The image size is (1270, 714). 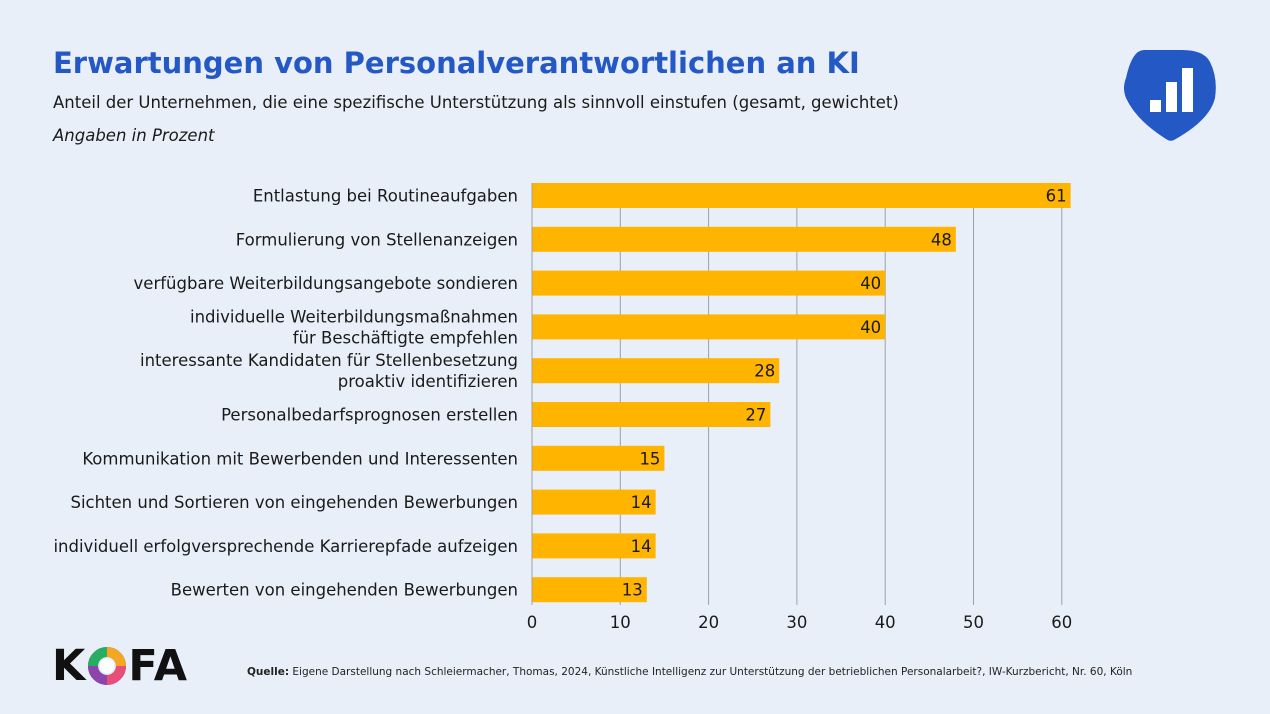 I want to click on category-label: Formulierung von Stellenanzeigen, so click(x=377, y=239).